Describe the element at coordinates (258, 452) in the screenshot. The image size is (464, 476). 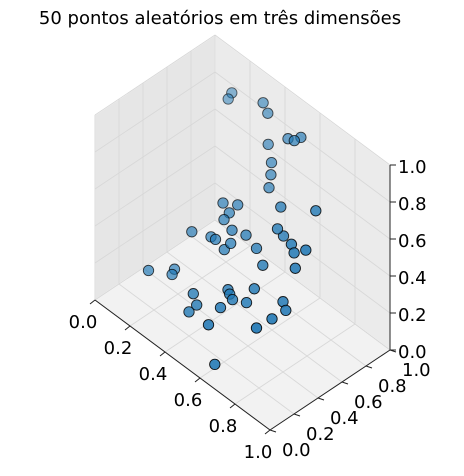
I see `x-tick-label: 1.0` at that location.